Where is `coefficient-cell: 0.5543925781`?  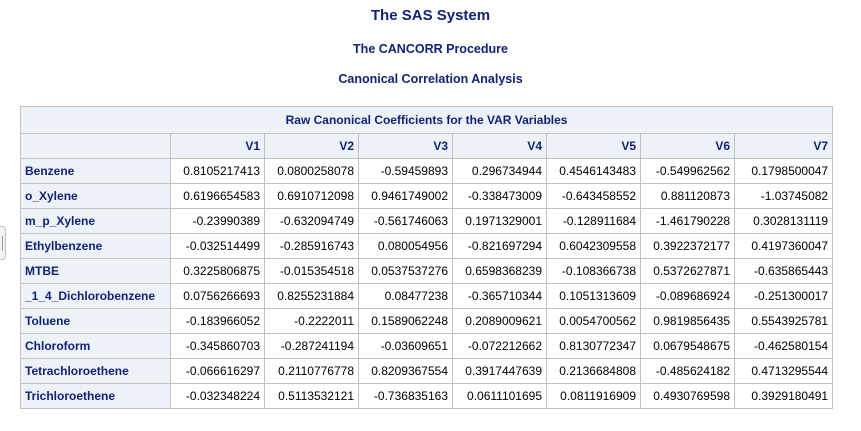
coefficient-cell: 0.5543925781 is located at coordinates (783, 321).